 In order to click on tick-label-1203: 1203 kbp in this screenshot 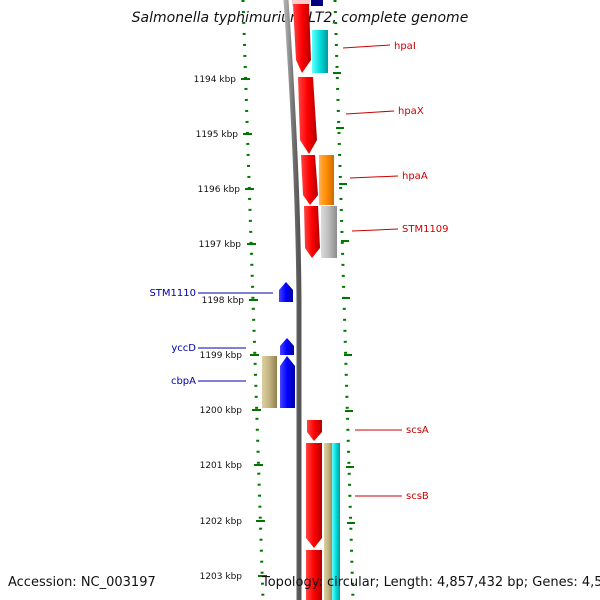, I will do `click(221, 577)`.